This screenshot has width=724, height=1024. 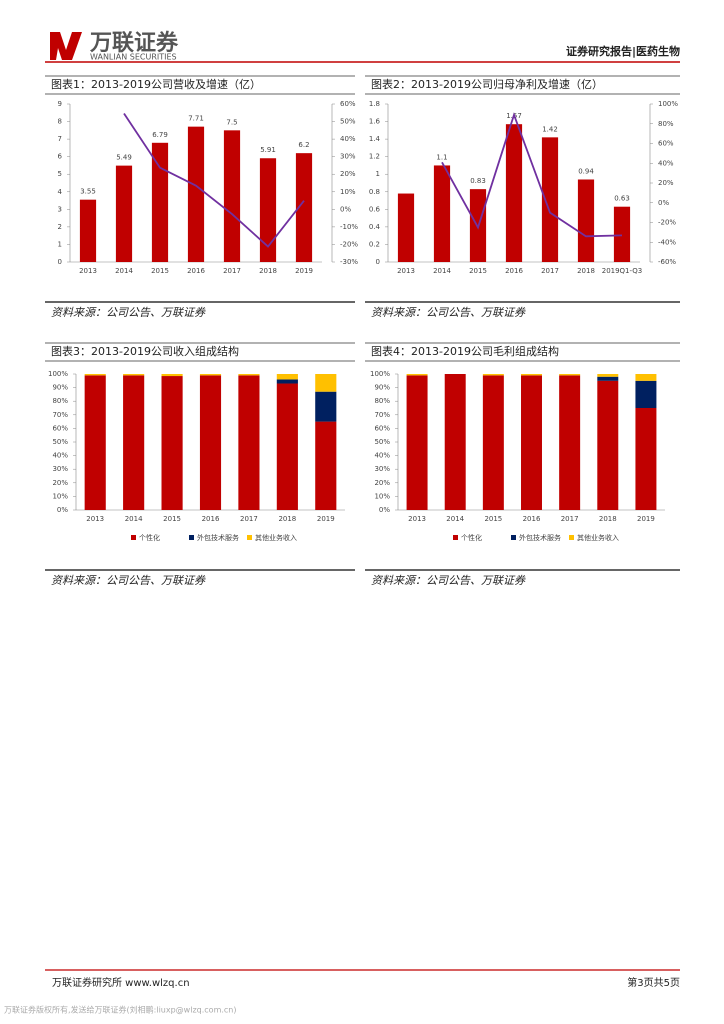 What do you see at coordinates (375, 122) in the screenshot?
I see `y-tick-label: 1.6` at bounding box center [375, 122].